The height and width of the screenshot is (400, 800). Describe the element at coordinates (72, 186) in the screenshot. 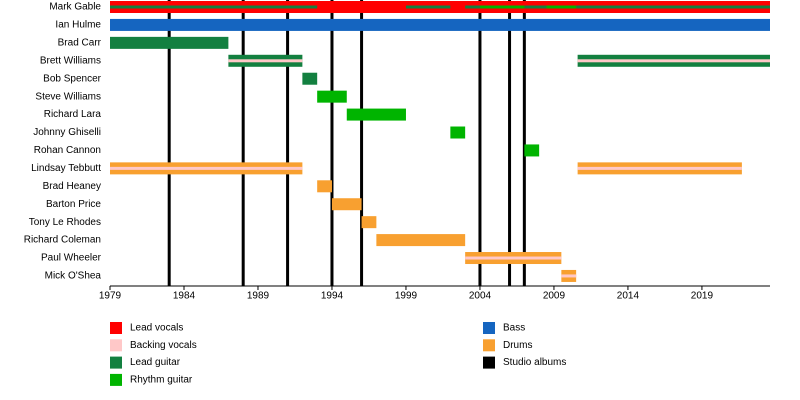

I see `member-label: Brad Heaney` at that location.